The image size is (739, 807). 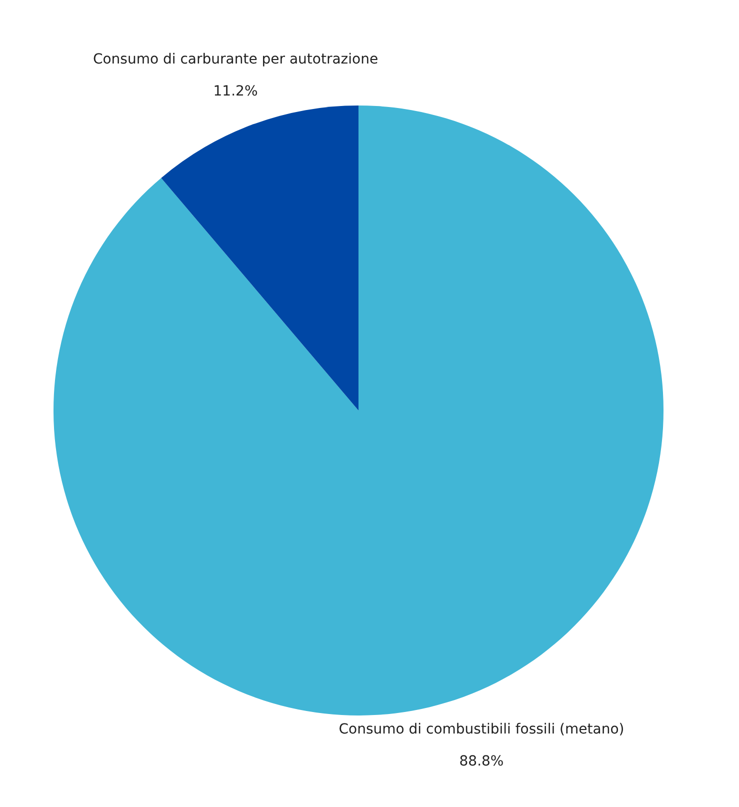 I want to click on slice-label: Consumo di combustibili fossili (metano), so click(x=481, y=729).